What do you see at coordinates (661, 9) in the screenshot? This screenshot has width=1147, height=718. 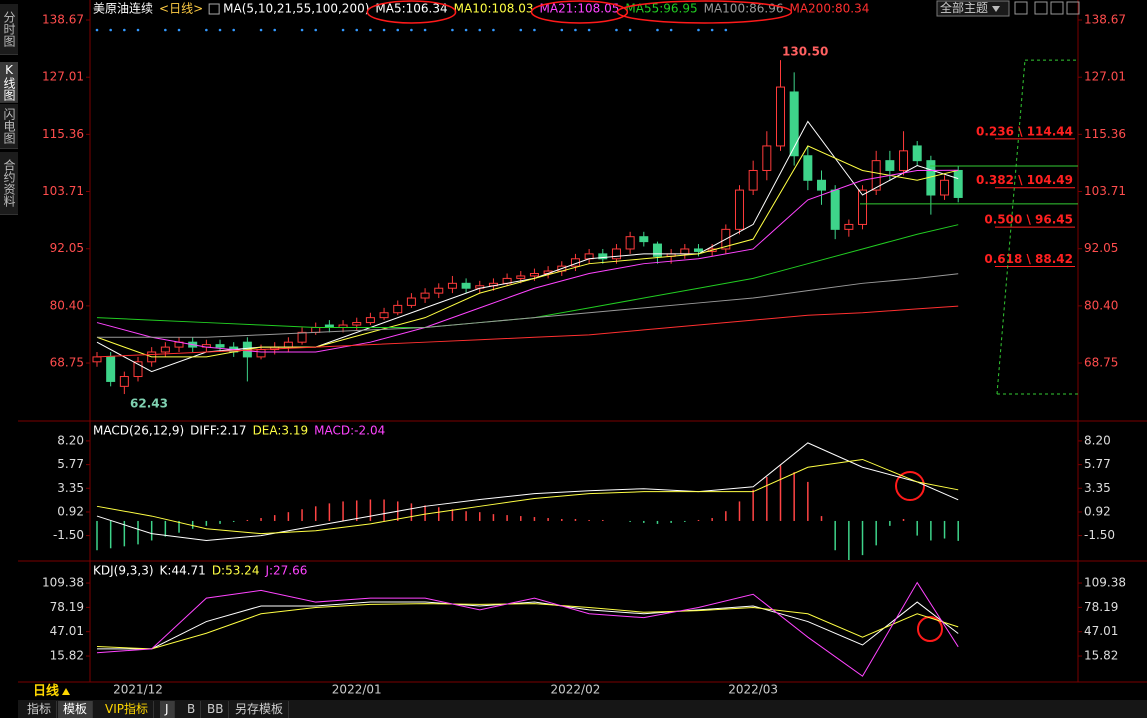 I see `legend-entry: MA55:96.95` at bounding box center [661, 9].